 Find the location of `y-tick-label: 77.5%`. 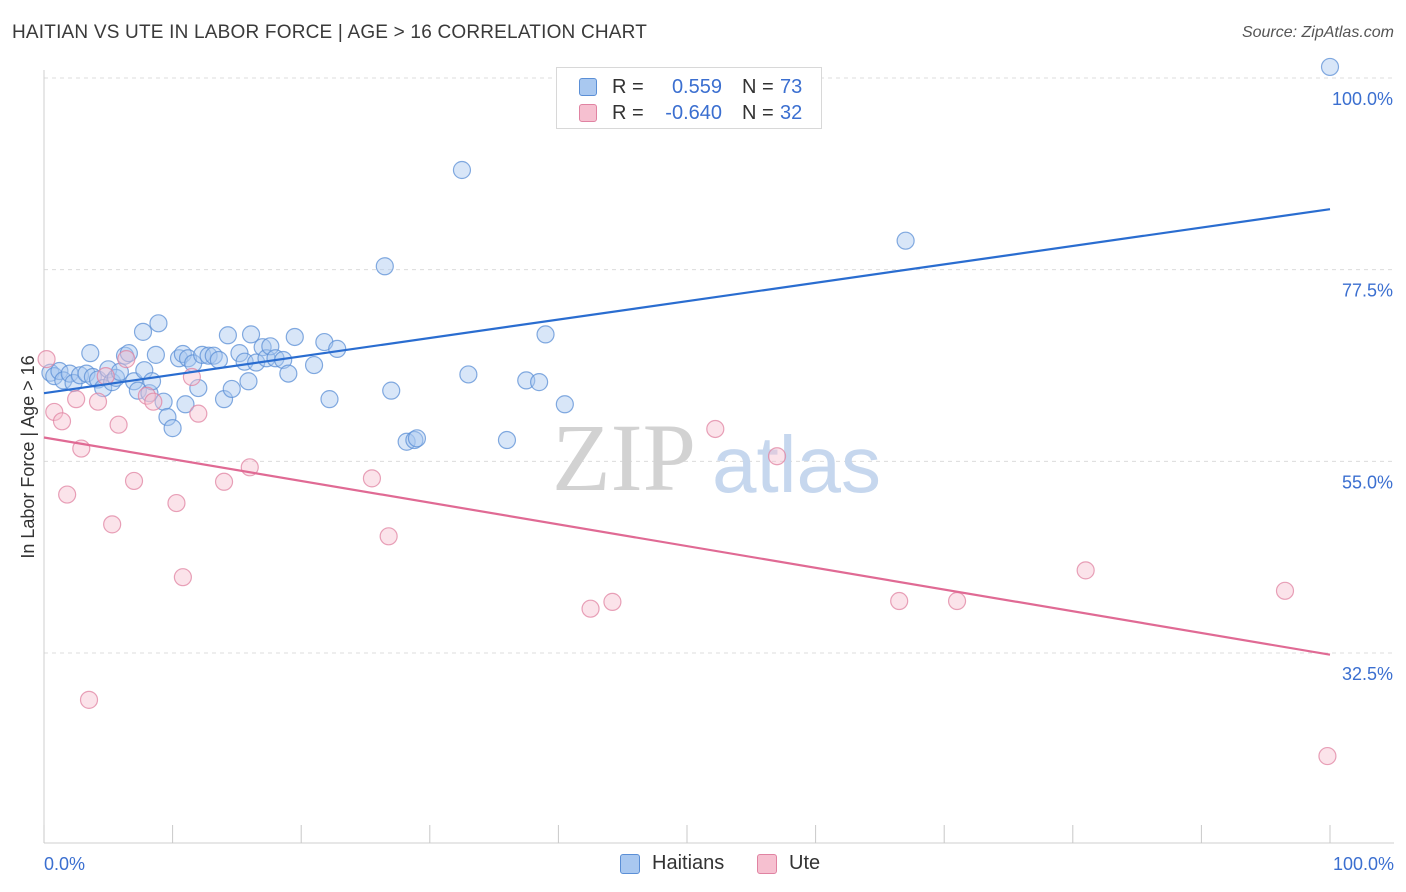

y-tick-label: 77.5% is located at coordinates (1367, 291).